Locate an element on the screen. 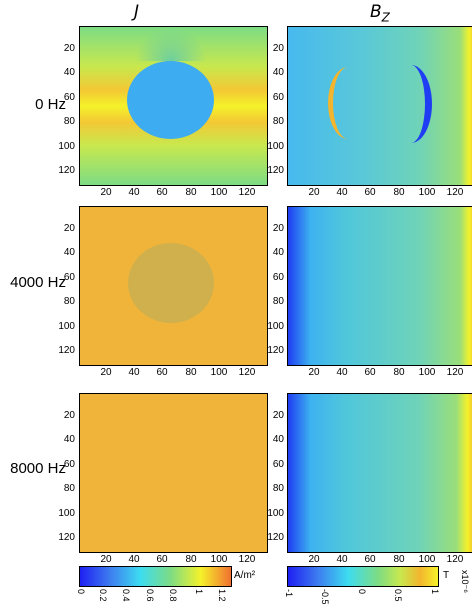  xtick-bz-8000hz-80: 80 is located at coordinates (399, 559).